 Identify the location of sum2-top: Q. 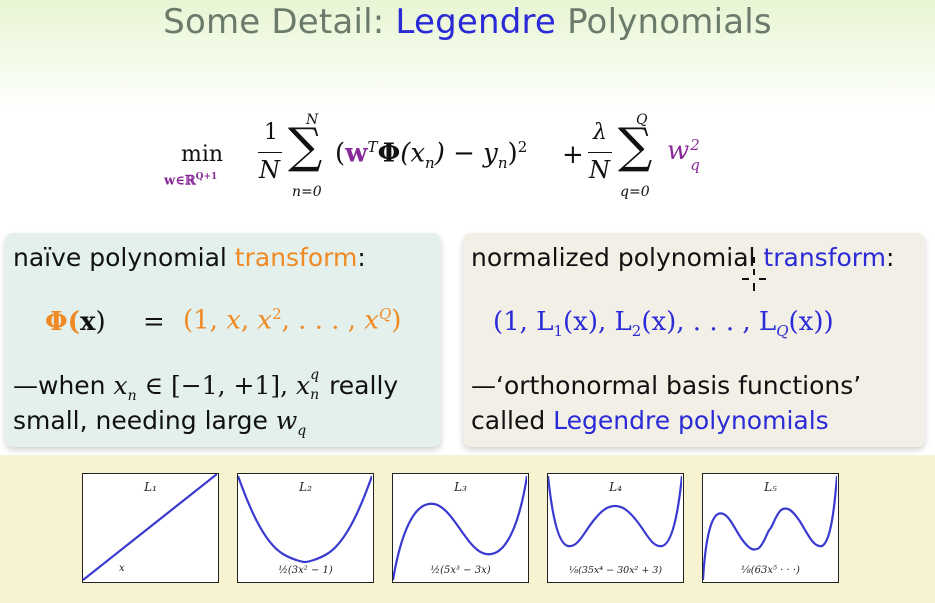
(642, 120).